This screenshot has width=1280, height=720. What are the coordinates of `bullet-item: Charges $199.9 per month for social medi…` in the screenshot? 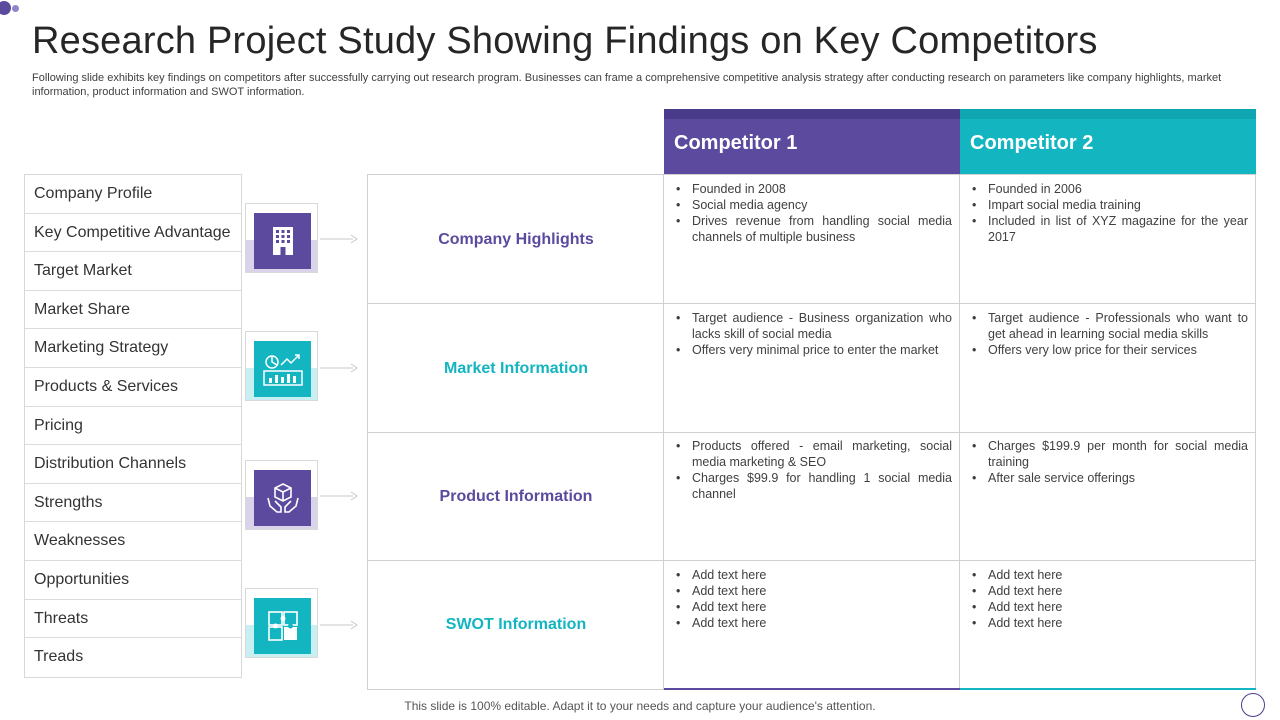 It's located at (1109, 454).